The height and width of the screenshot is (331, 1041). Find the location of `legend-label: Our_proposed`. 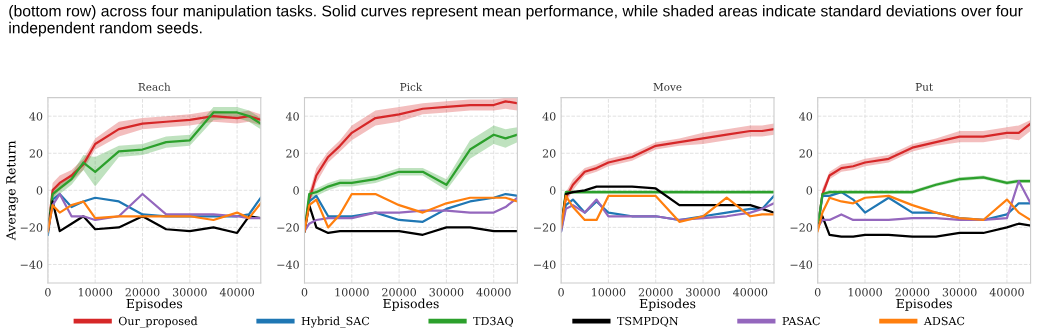

legend-label: Our_proposed is located at coordinates (158, 322).